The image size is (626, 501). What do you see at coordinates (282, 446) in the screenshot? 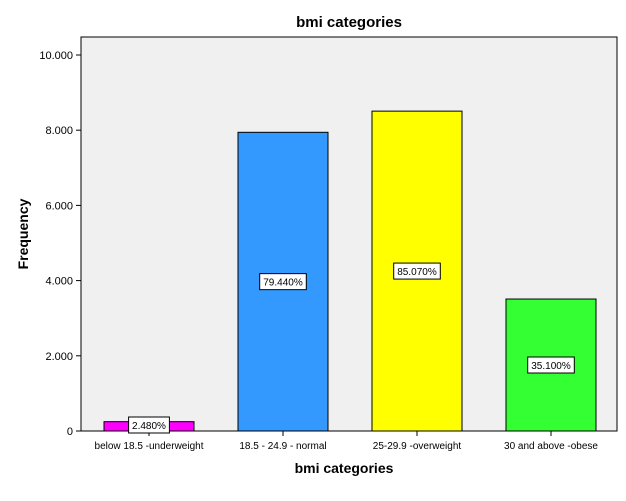
I see `x-tick-label: 18.5 - 24.9 - normal` at bounding box center [282, 446].